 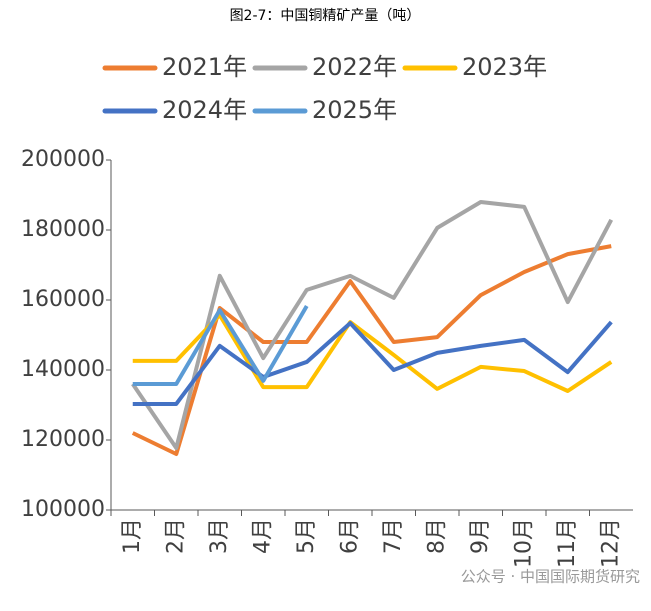 What do you see at coordinates (204, 110) in the screenshot?
I see `legend-label: 2024年` at bounding box center [204, 110].